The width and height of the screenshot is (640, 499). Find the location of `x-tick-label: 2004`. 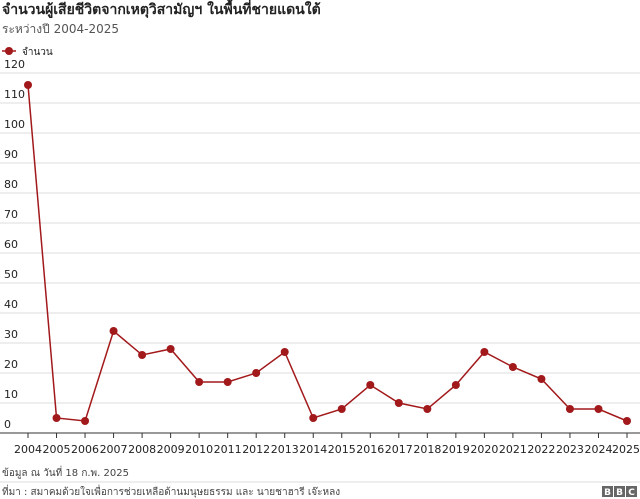

x-tick-label: 2004 is located at coordinates (28, 449).